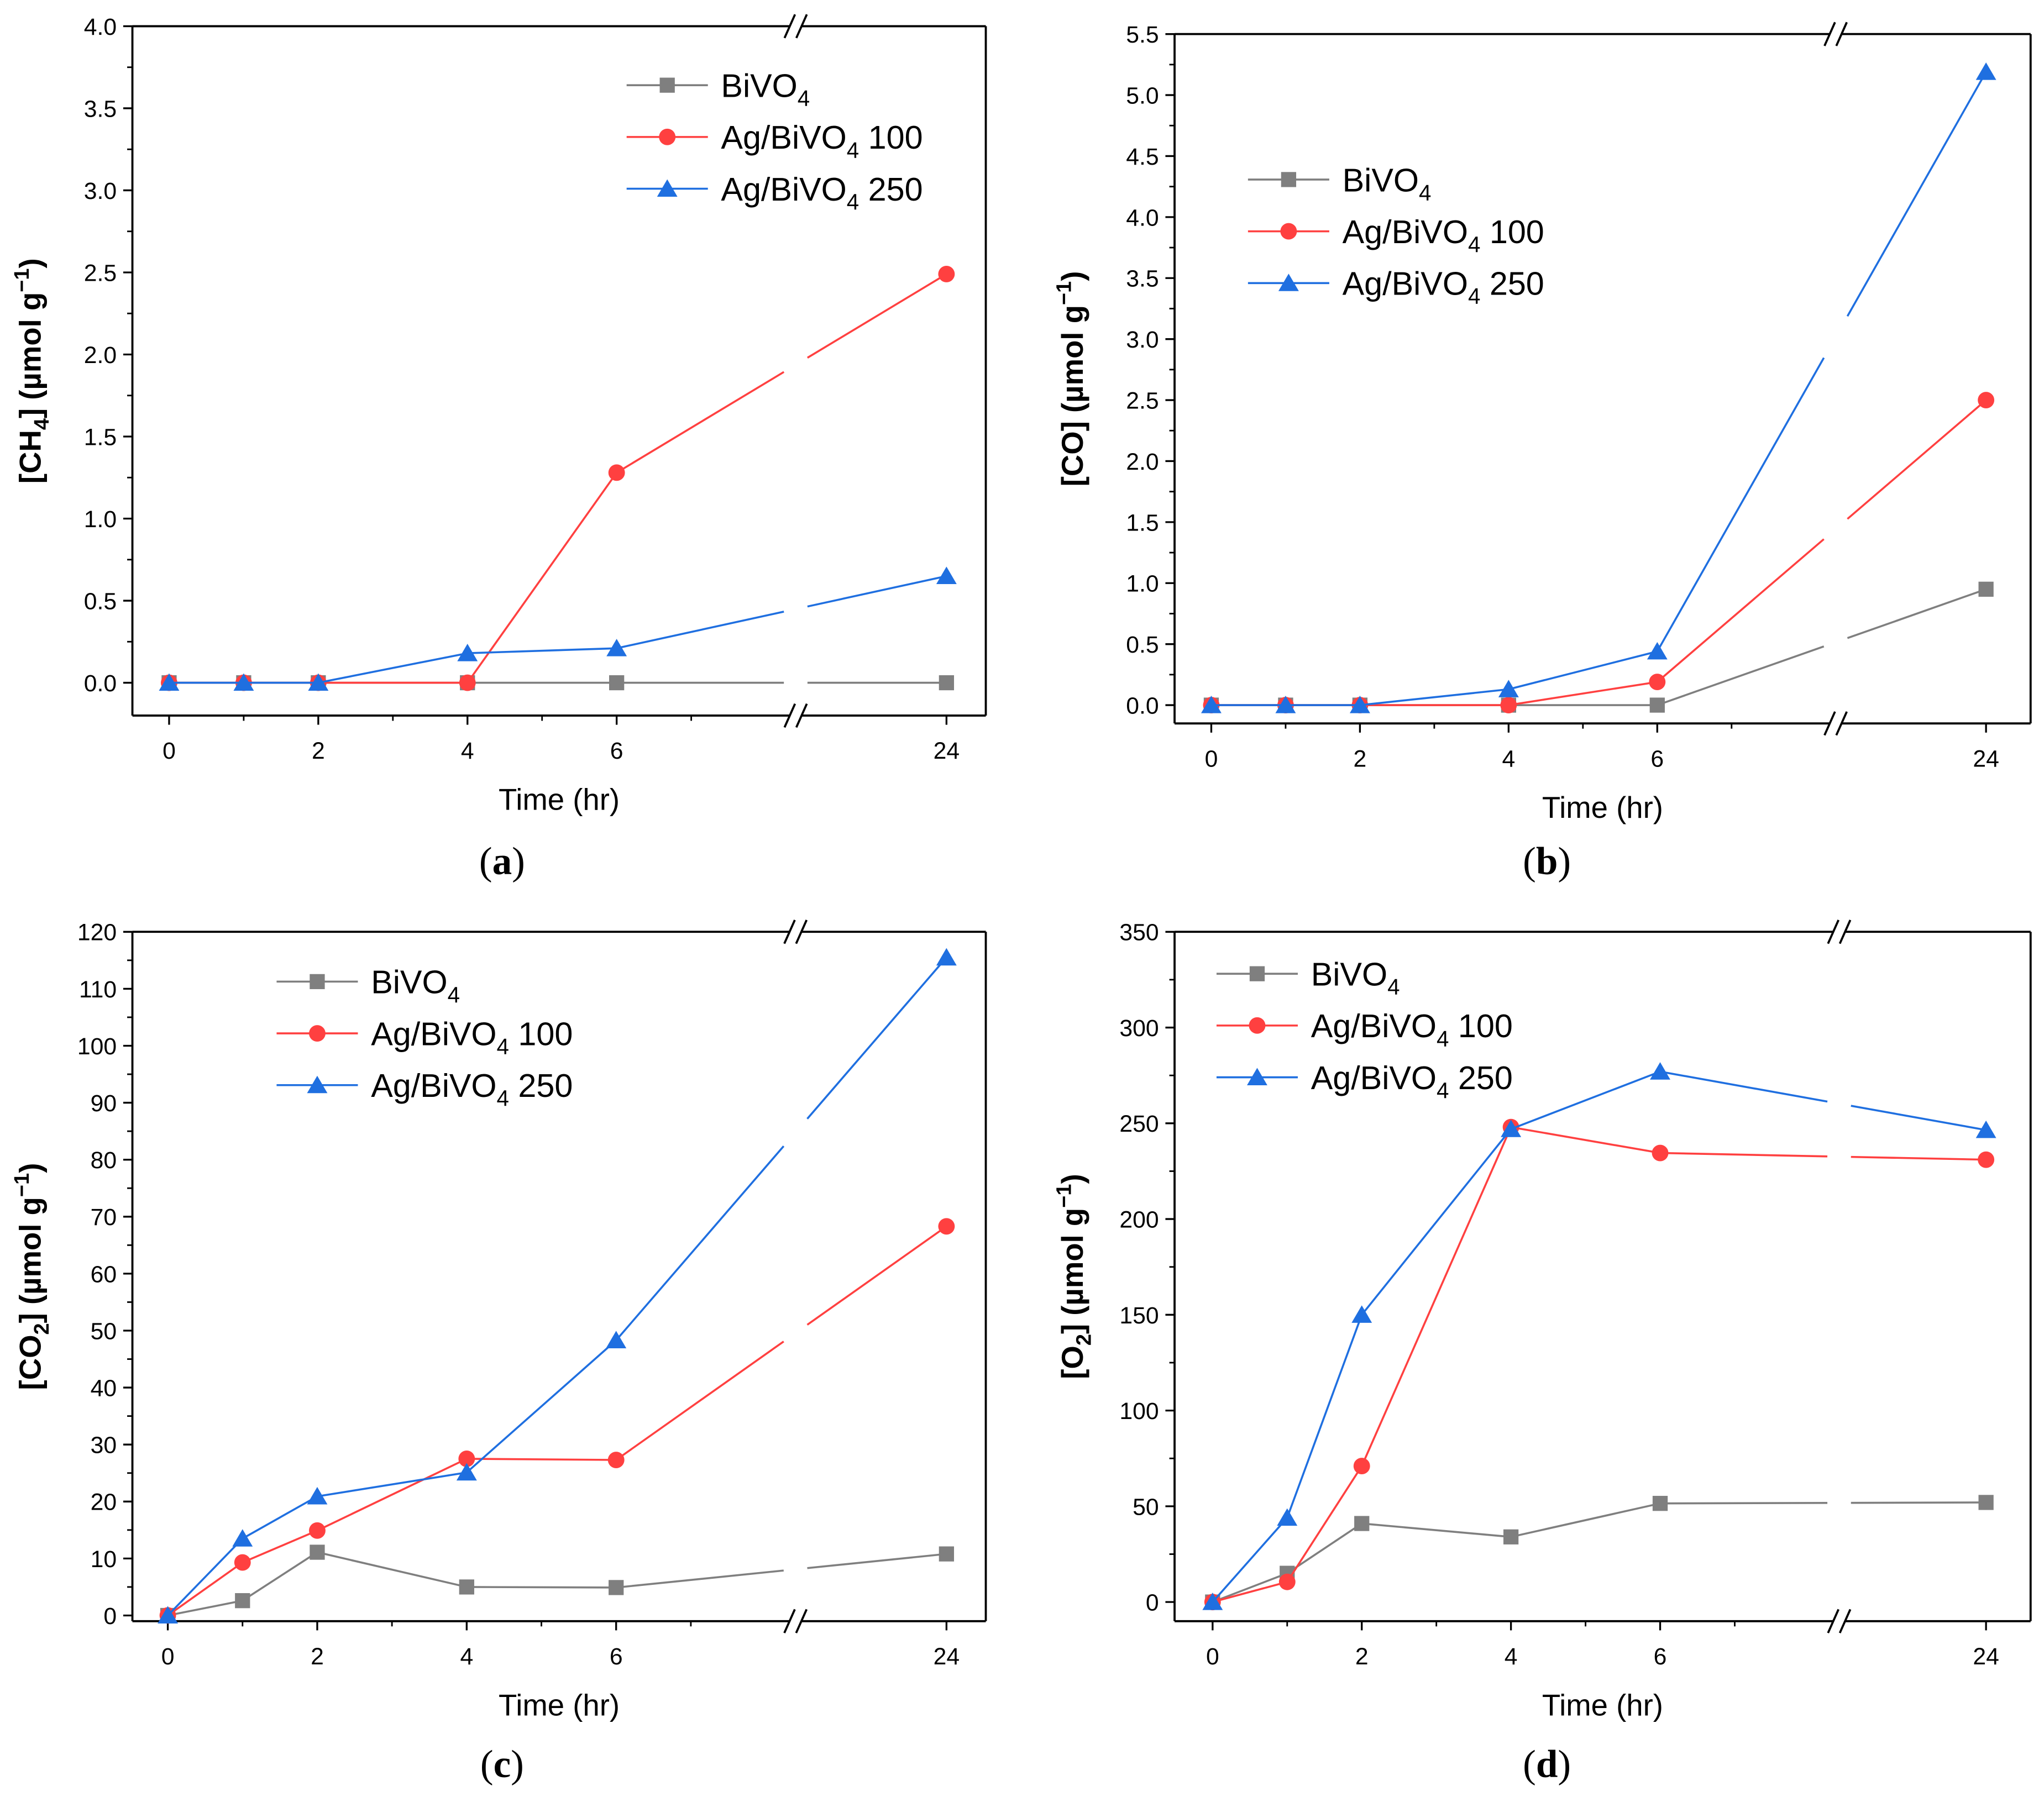 The height and width of the screenshot is (1797, 2044). I want to click on y-tick-label: 120, so click(97, 933).